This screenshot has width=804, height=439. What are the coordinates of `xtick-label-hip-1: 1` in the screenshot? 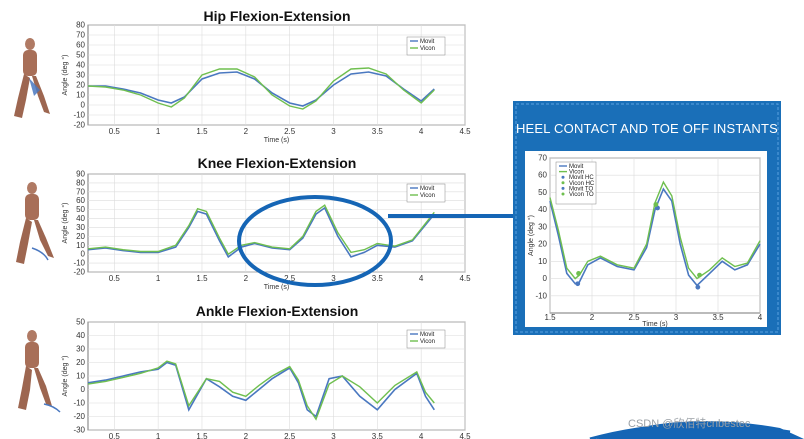 It's located at (158, 131).